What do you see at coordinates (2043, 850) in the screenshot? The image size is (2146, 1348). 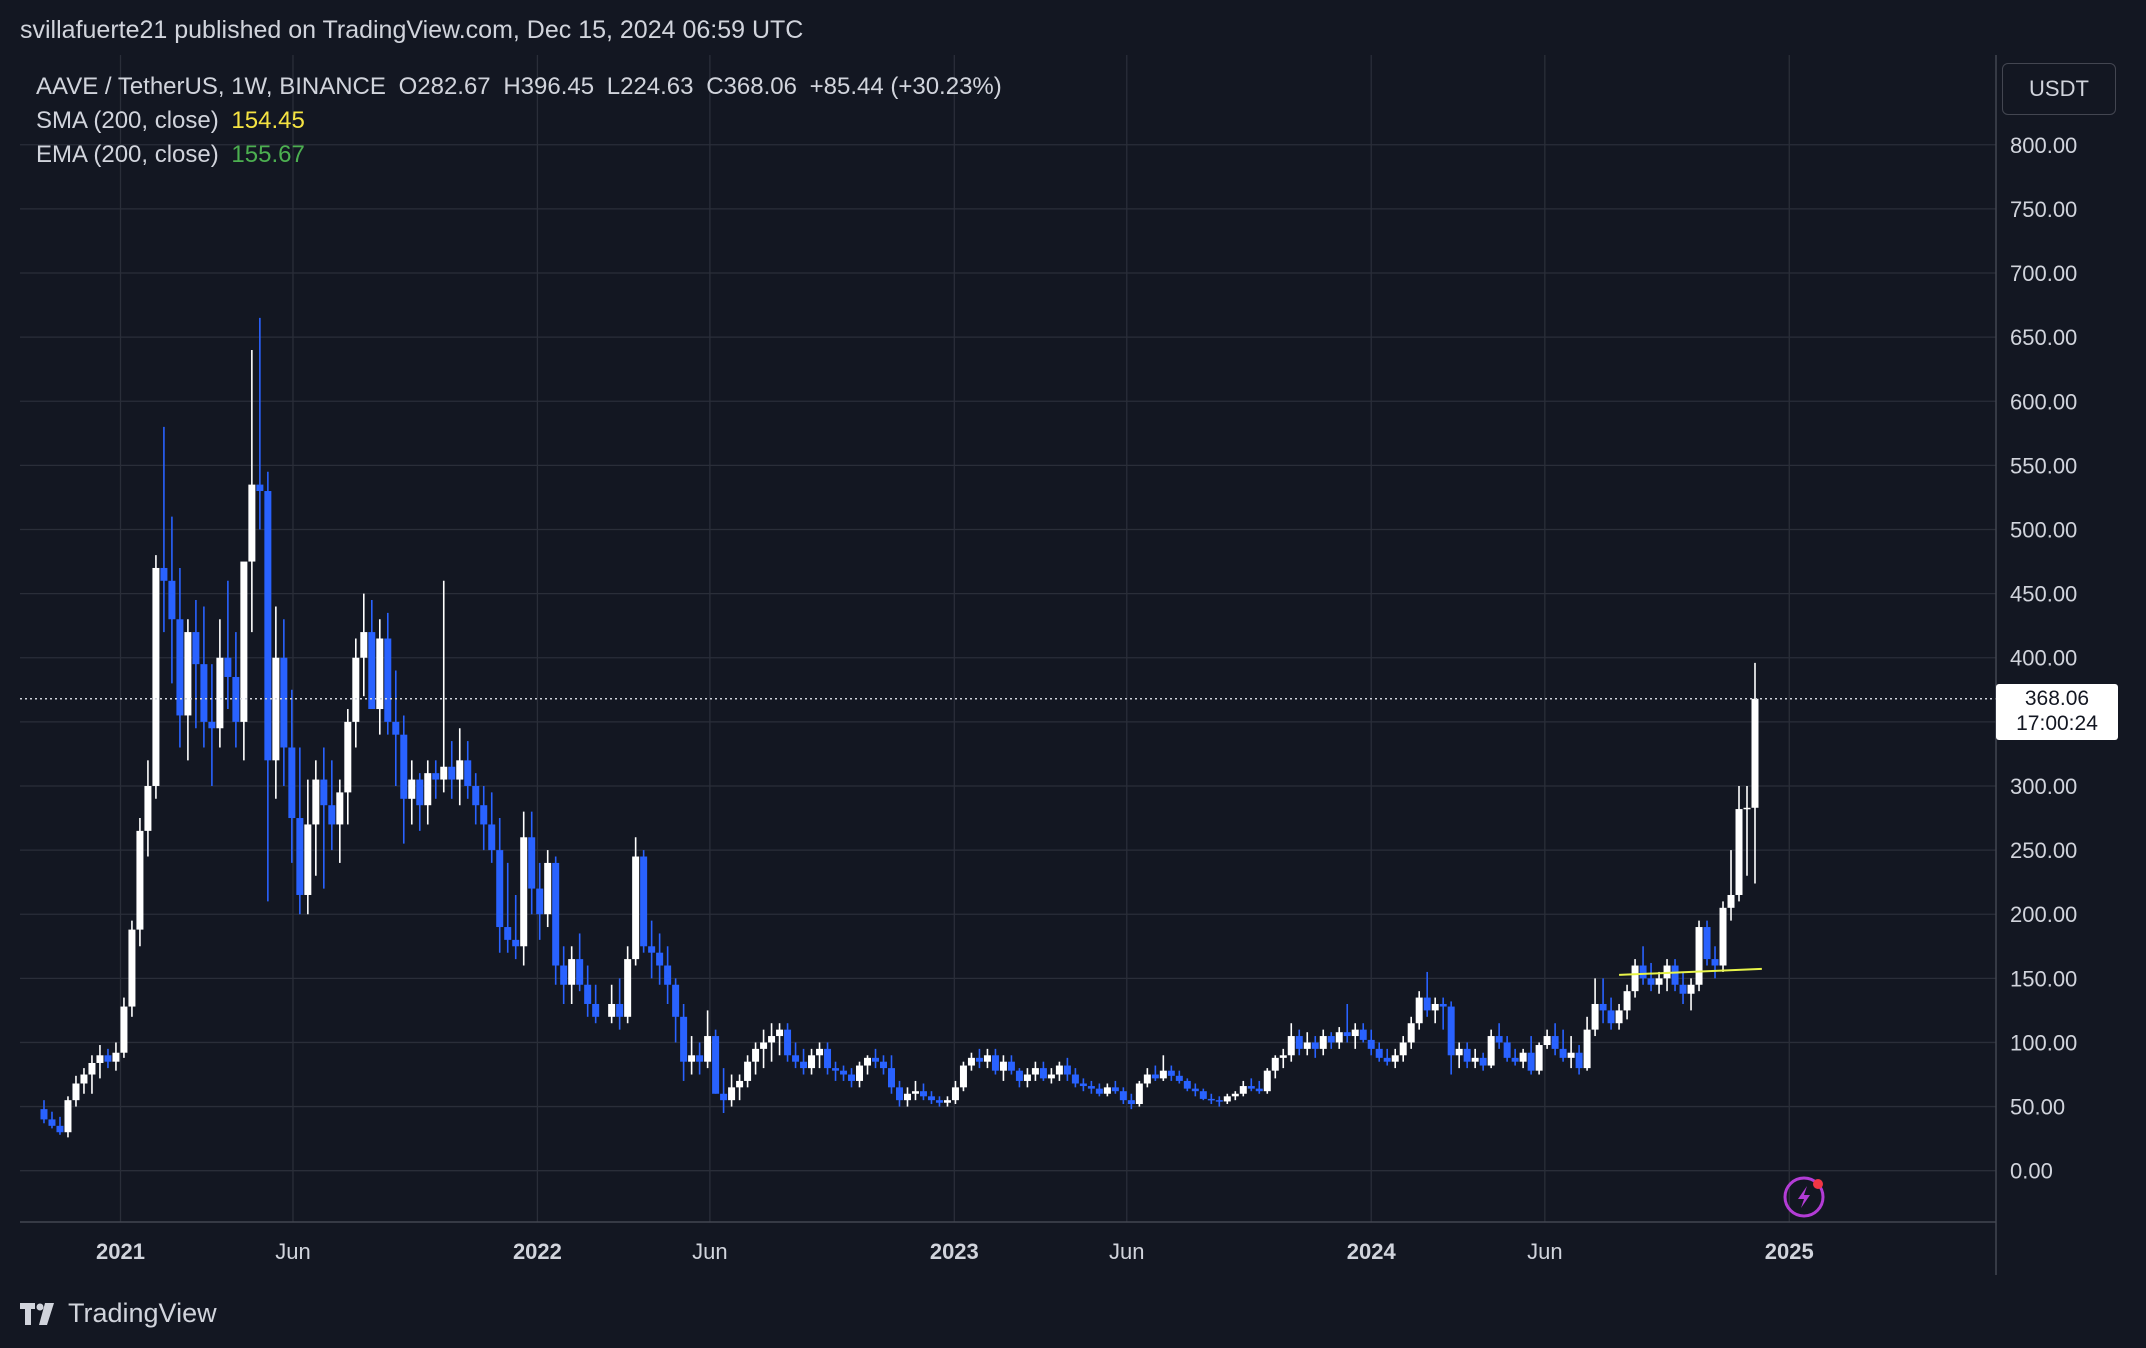 I see `price-tick-label: 250.00` at bounding box center [2043, 850].